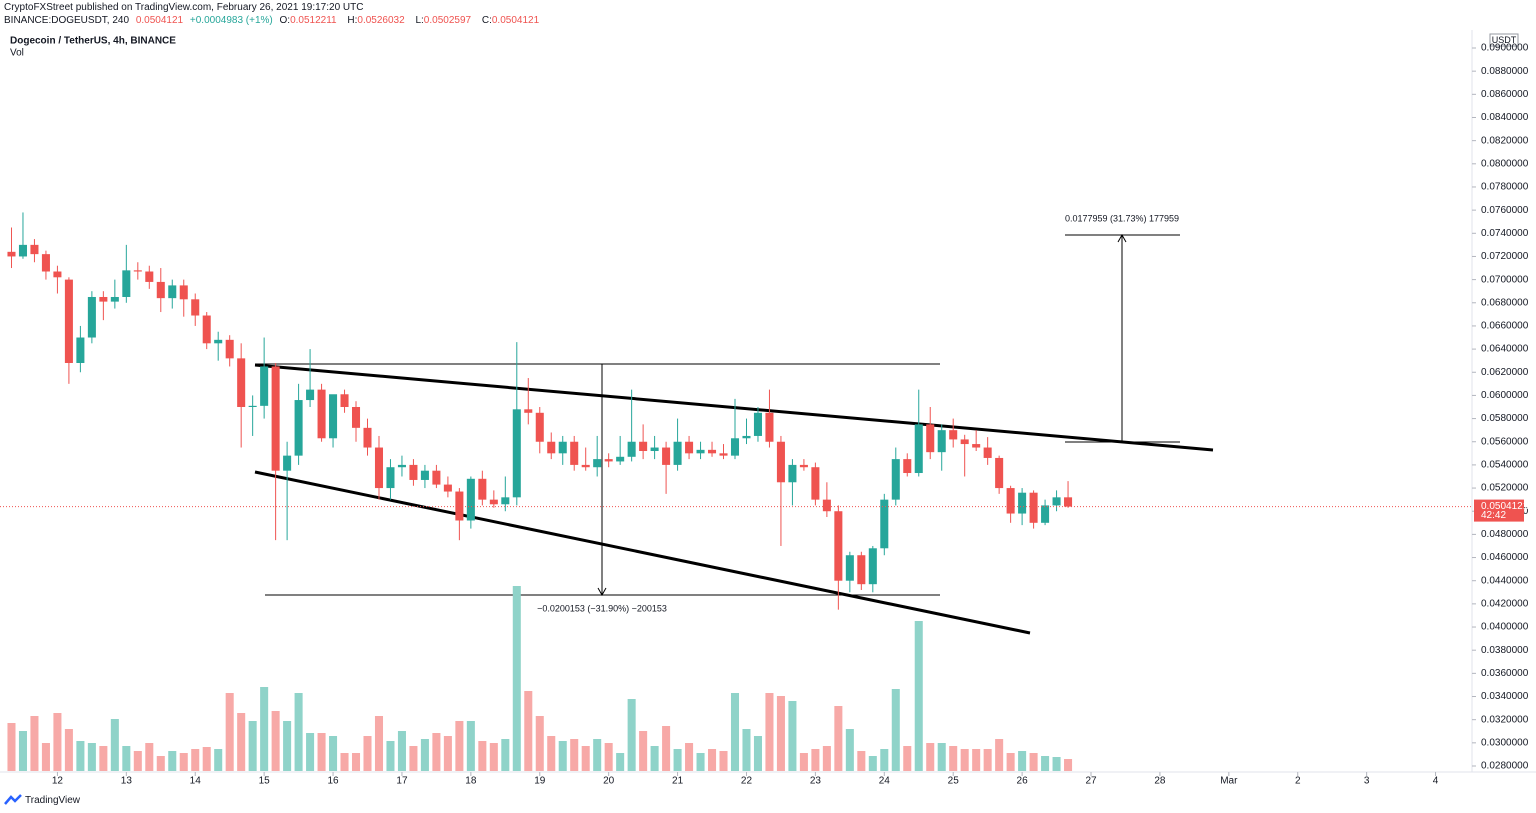  Describe the element at coordinates (1505, 372) in the screenshot. I see `y-tick-label: 0.0620000` at that location.